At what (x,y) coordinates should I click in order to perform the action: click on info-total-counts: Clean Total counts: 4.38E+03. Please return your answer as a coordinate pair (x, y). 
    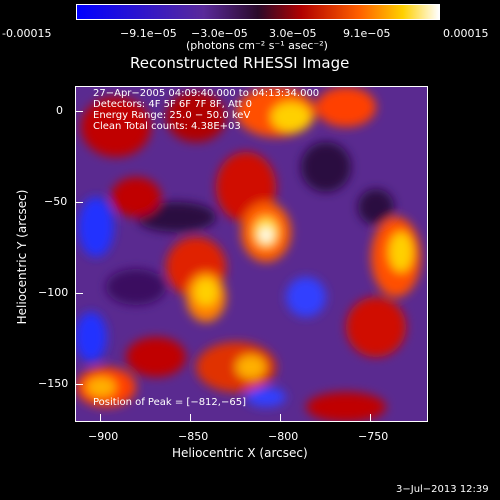
    Looking at the image, I should click on (167, 126).